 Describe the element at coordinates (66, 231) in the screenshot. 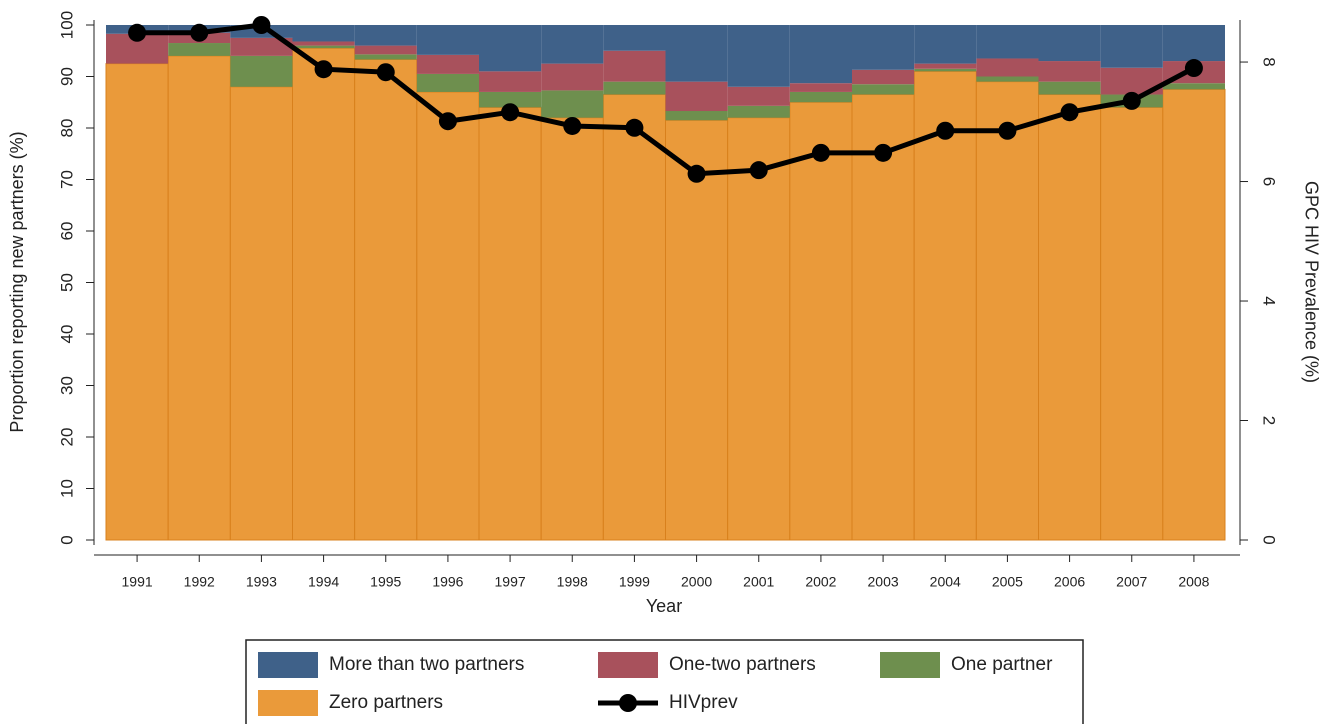

I see `y-tick-label: 60` at that location.